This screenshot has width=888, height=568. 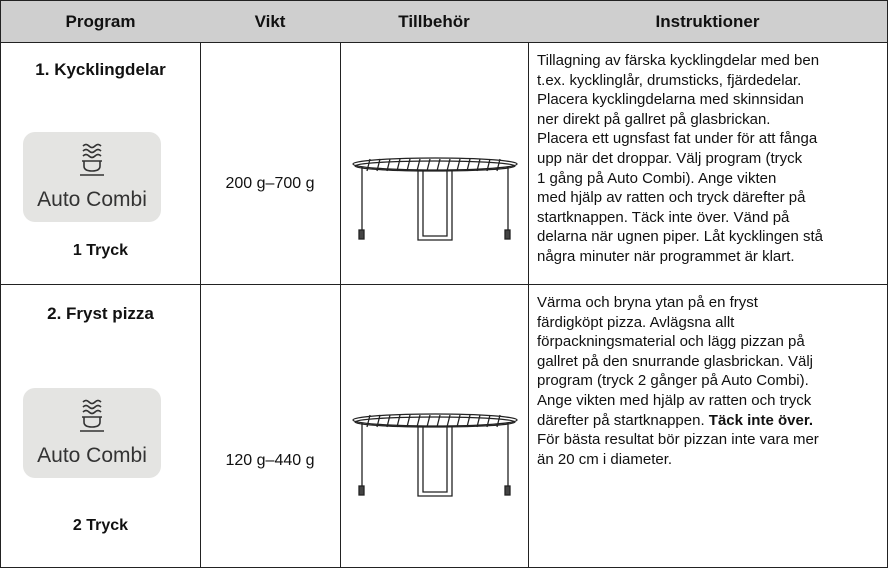 I want to click on header-cell: Program, so click(x=100, y=21).